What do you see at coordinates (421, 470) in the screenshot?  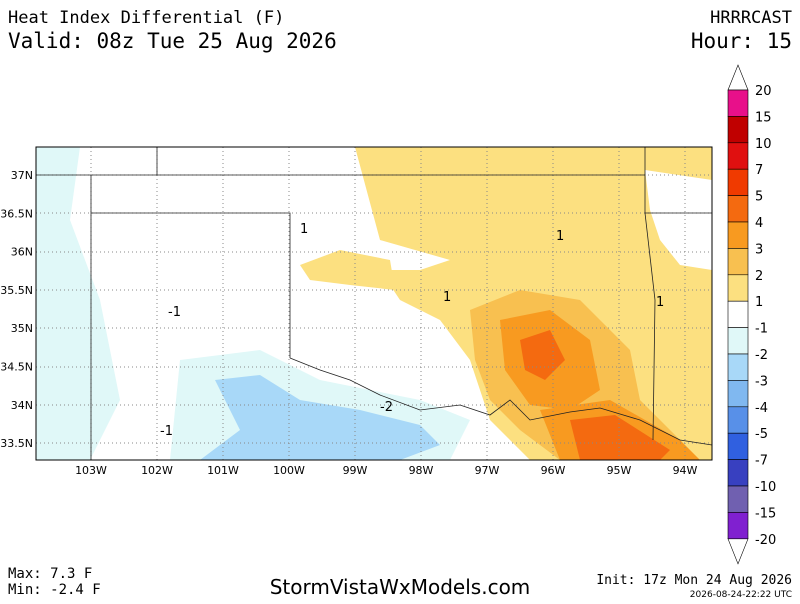 I see `lon-label: 98W` at bounding box center [421, 470].